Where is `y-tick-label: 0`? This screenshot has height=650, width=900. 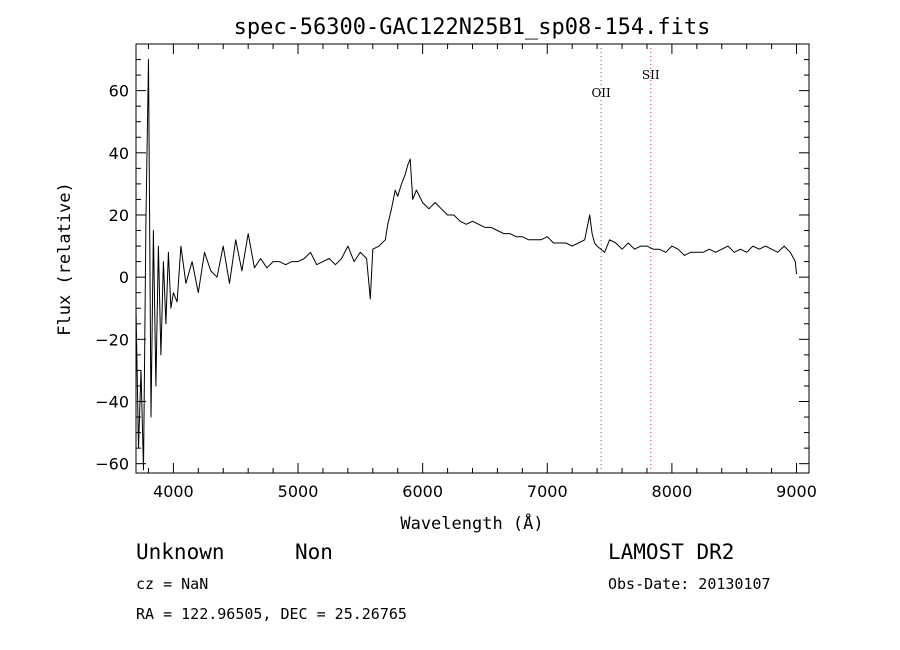
y-tick-label: 0 is located at coordinates (124, 277).